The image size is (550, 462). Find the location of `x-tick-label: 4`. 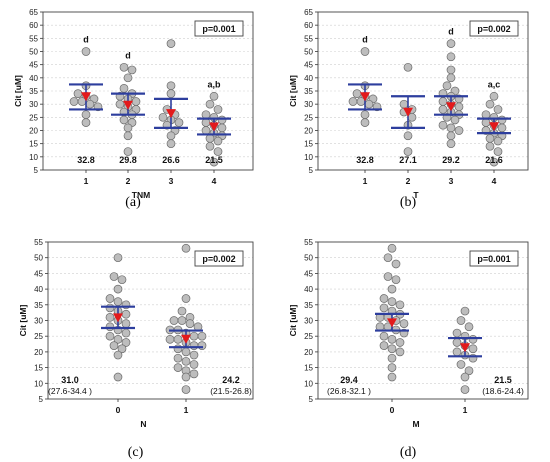

x-tick-label: 4 is located at coordinates (494, 181).